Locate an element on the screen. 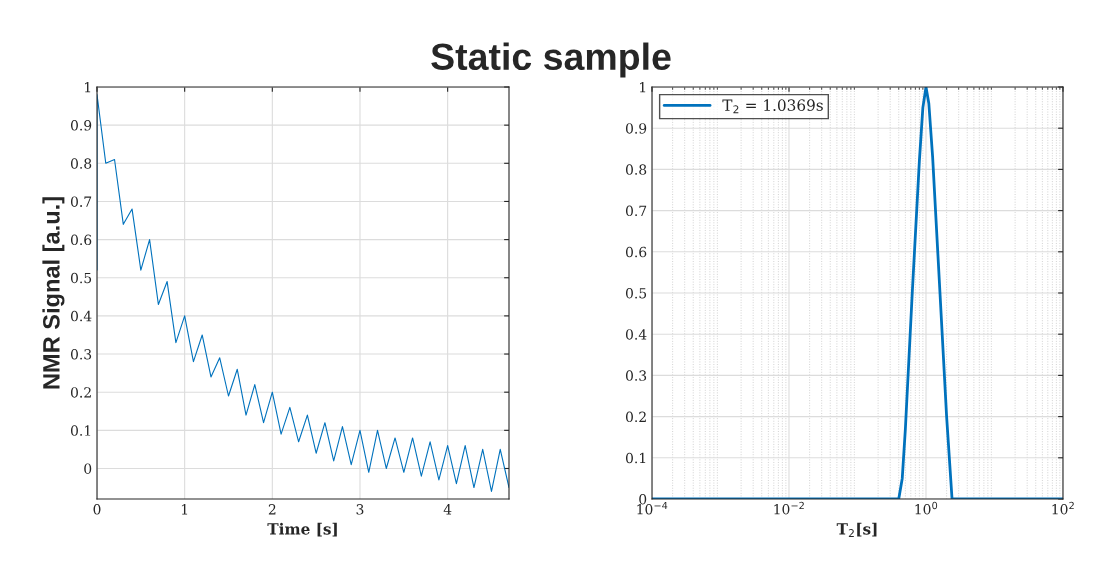 The height and width of the screenshot is (567, 1102). y-tick-label: 0 is located at coordinates (88, 468).